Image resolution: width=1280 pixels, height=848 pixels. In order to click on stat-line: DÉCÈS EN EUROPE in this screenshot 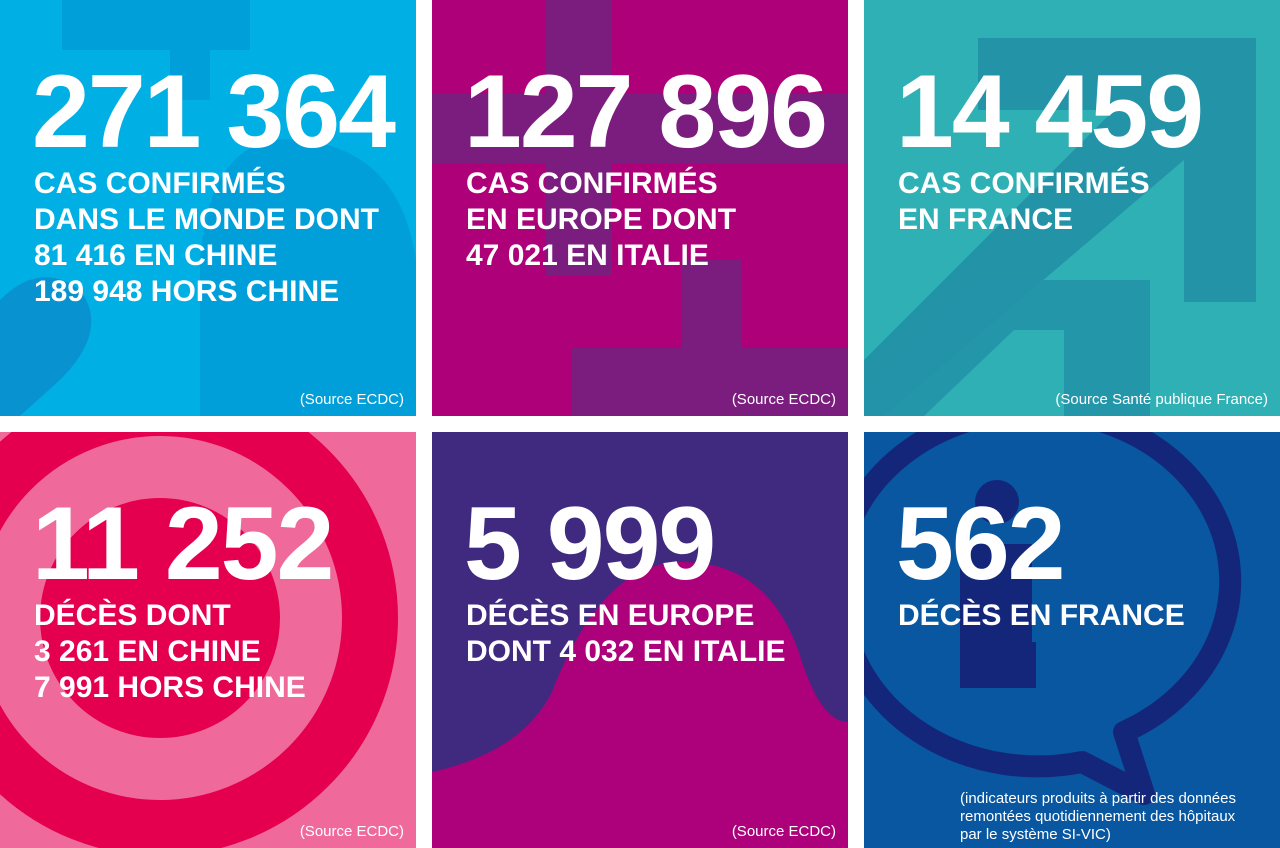, I will do `click(610, 615)`.